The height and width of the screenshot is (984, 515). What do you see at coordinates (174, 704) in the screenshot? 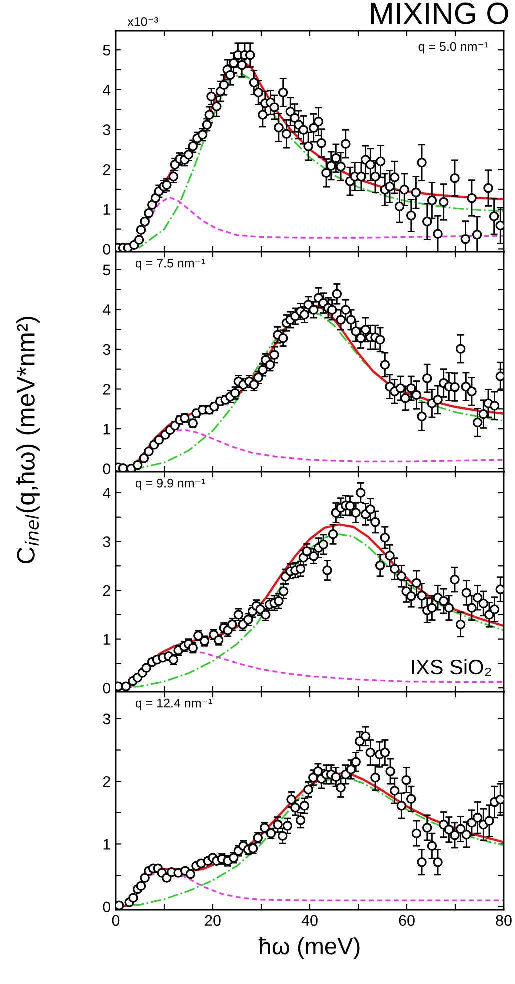
I see `annotation: q = 12.4 nm⁻¹` at bounding box center [174, 704].